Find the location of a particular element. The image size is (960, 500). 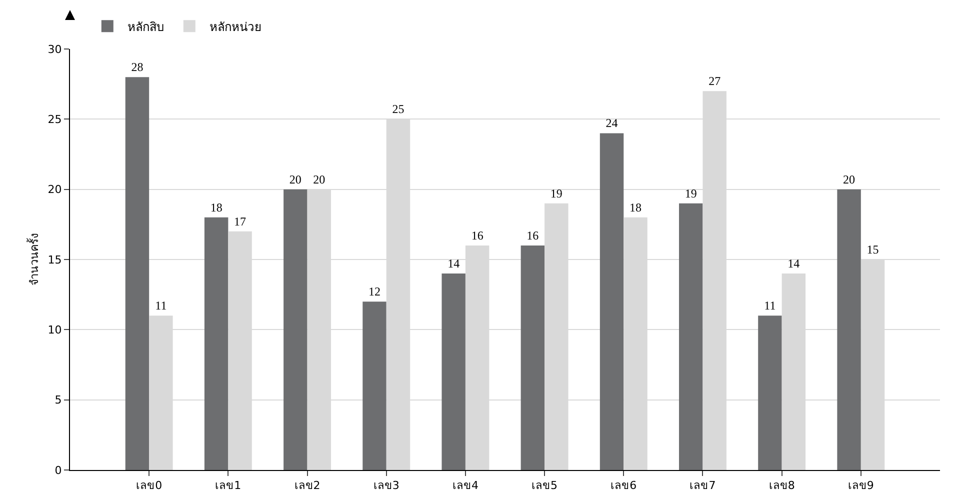

data-label: 12 is located at coordinates (374, 291).